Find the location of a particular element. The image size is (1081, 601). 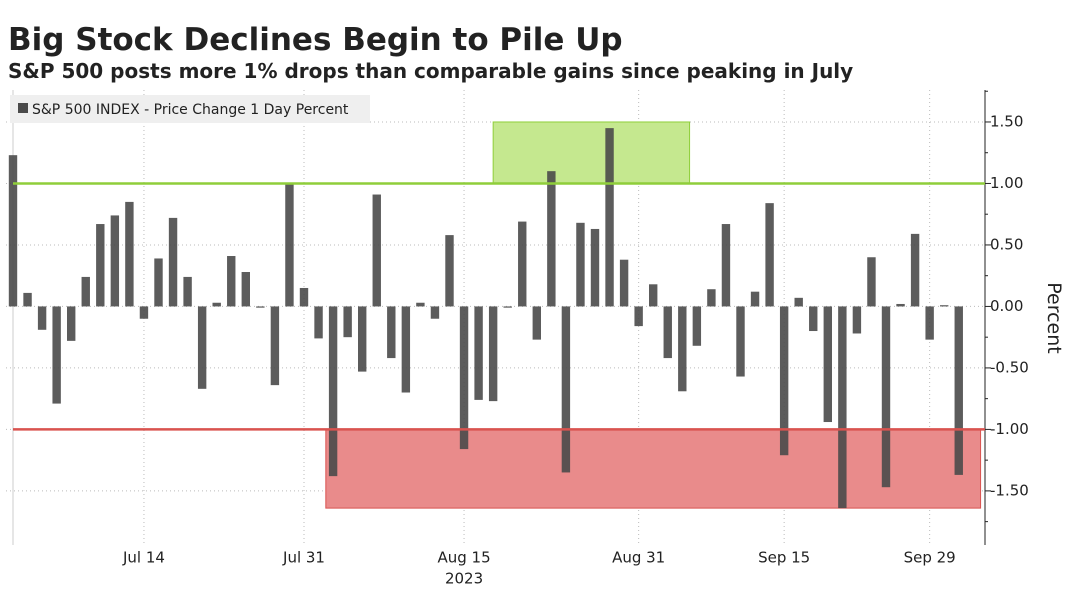

year-label: 2023 is located at coordinates (464, 579).